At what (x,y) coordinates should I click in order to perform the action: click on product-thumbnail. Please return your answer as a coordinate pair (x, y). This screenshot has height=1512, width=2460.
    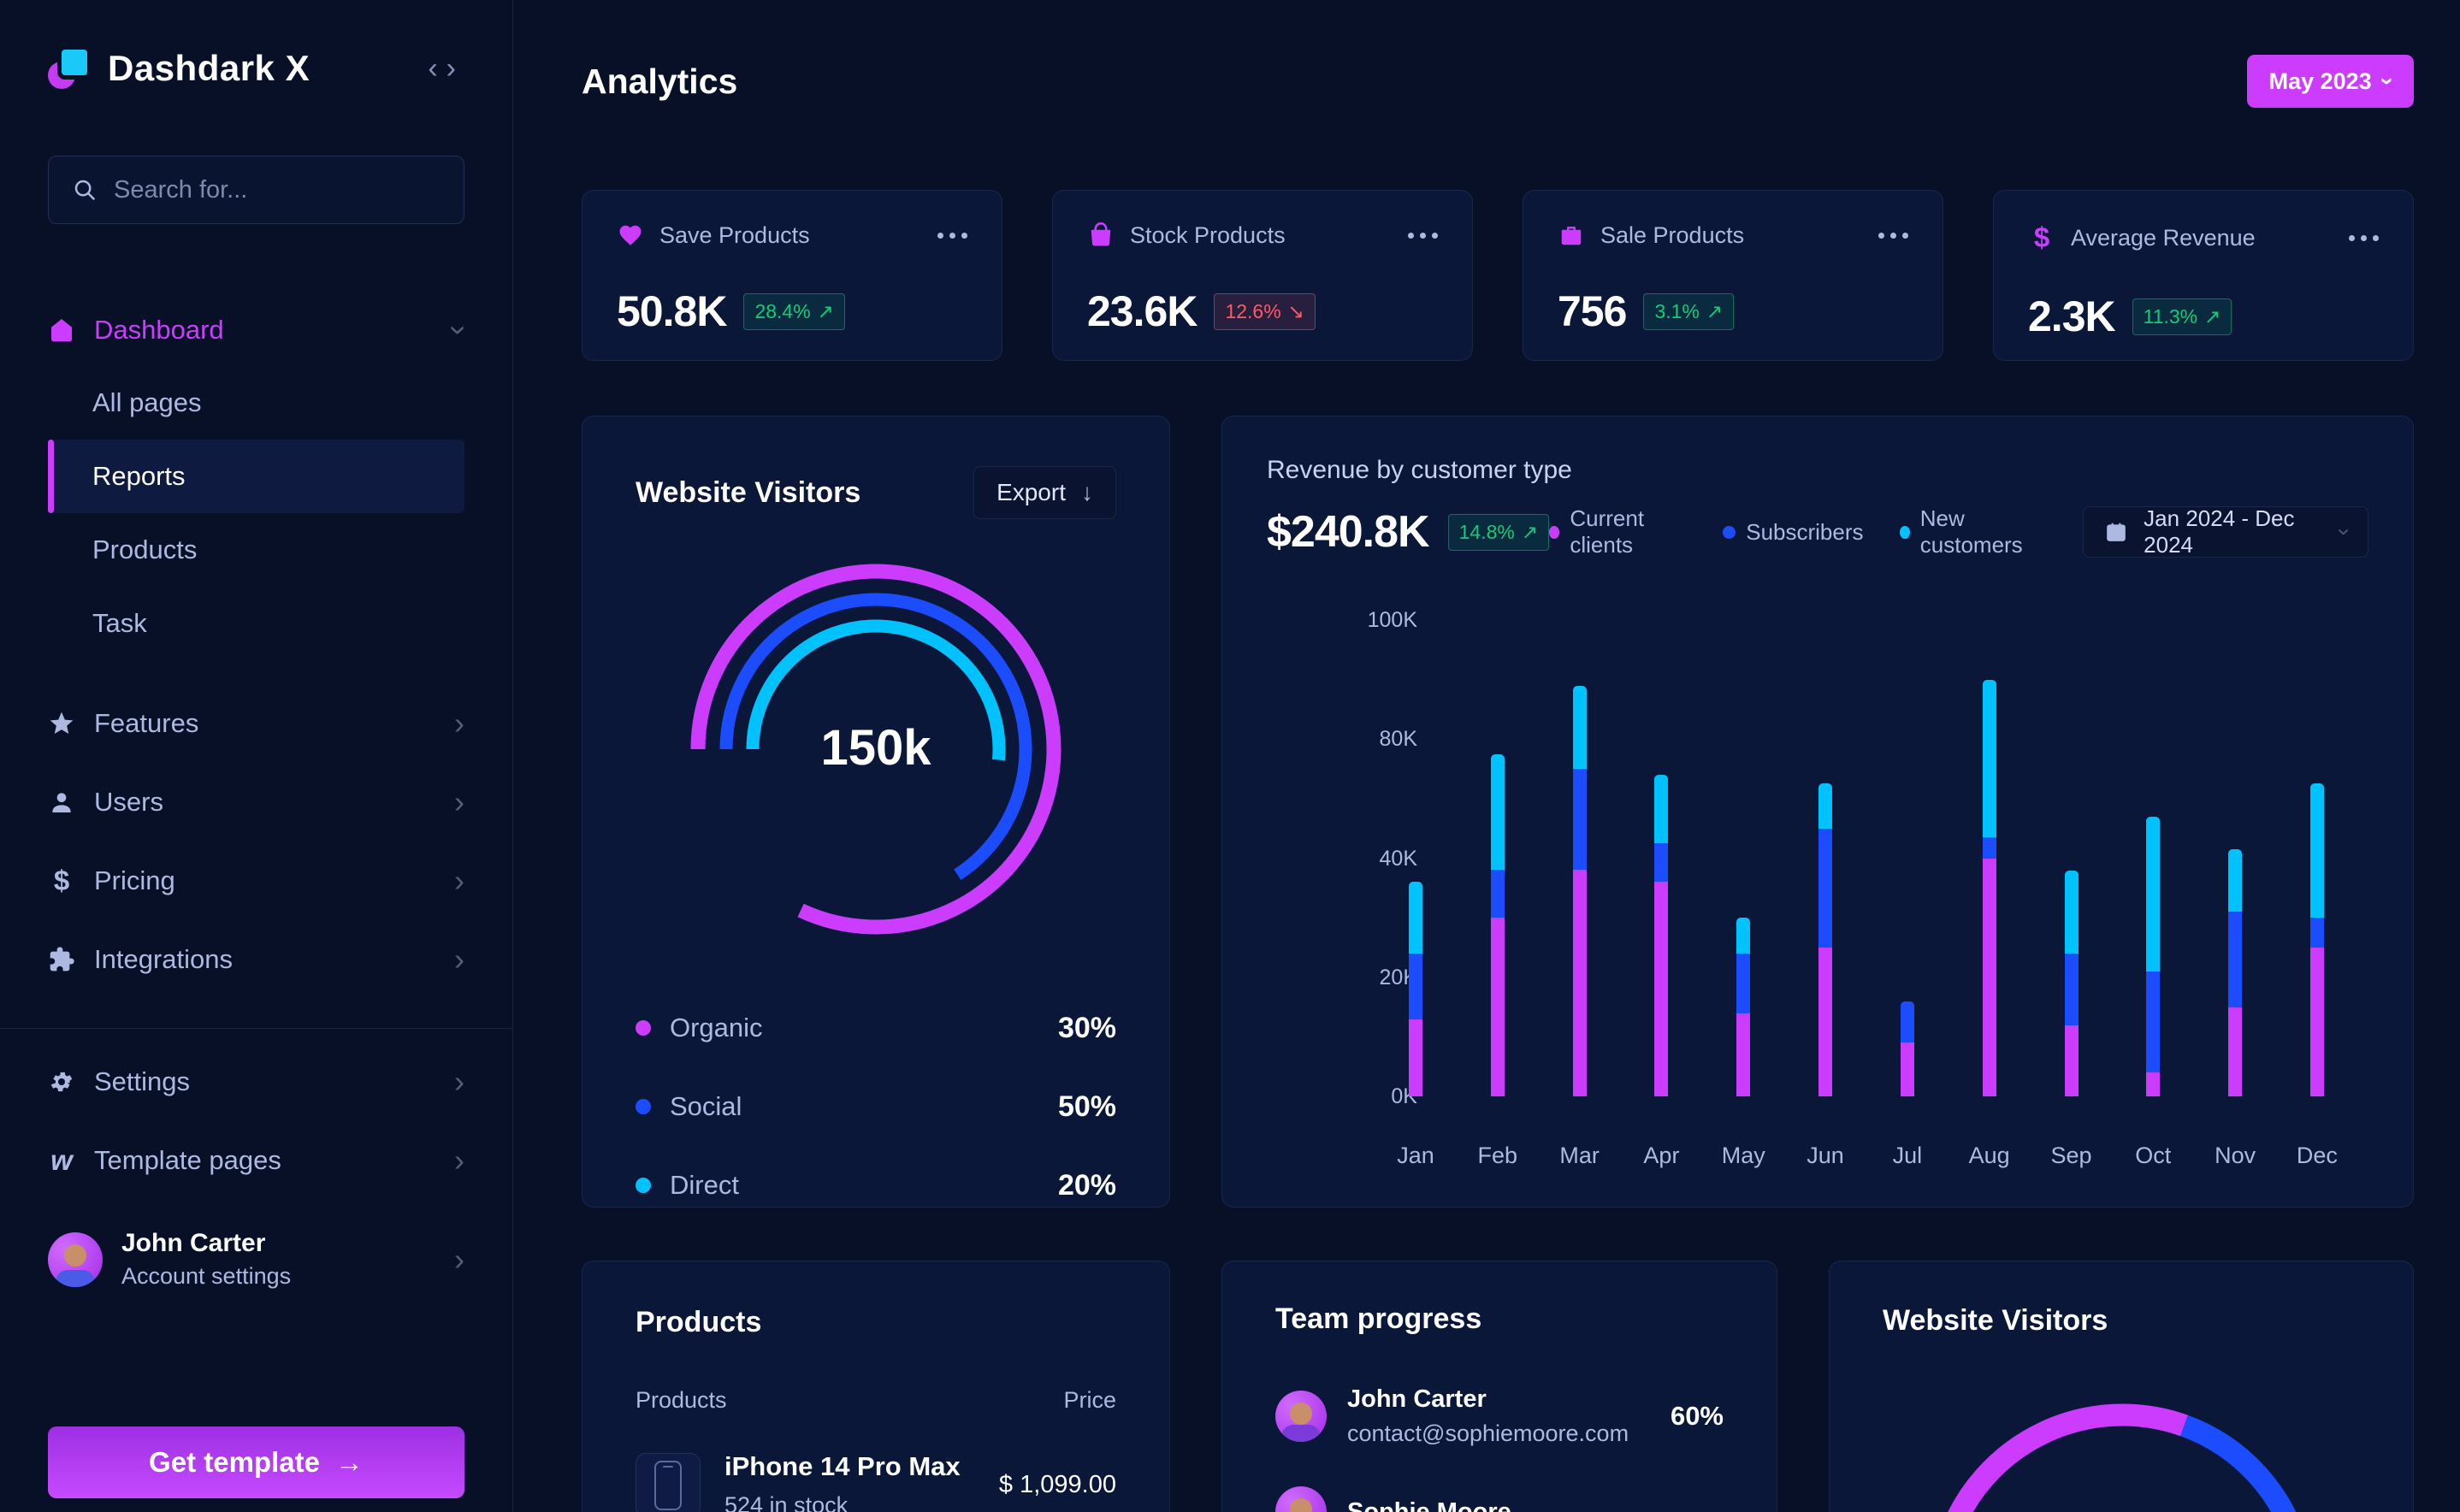
    Looking at the image, I should click on (669, 1482).